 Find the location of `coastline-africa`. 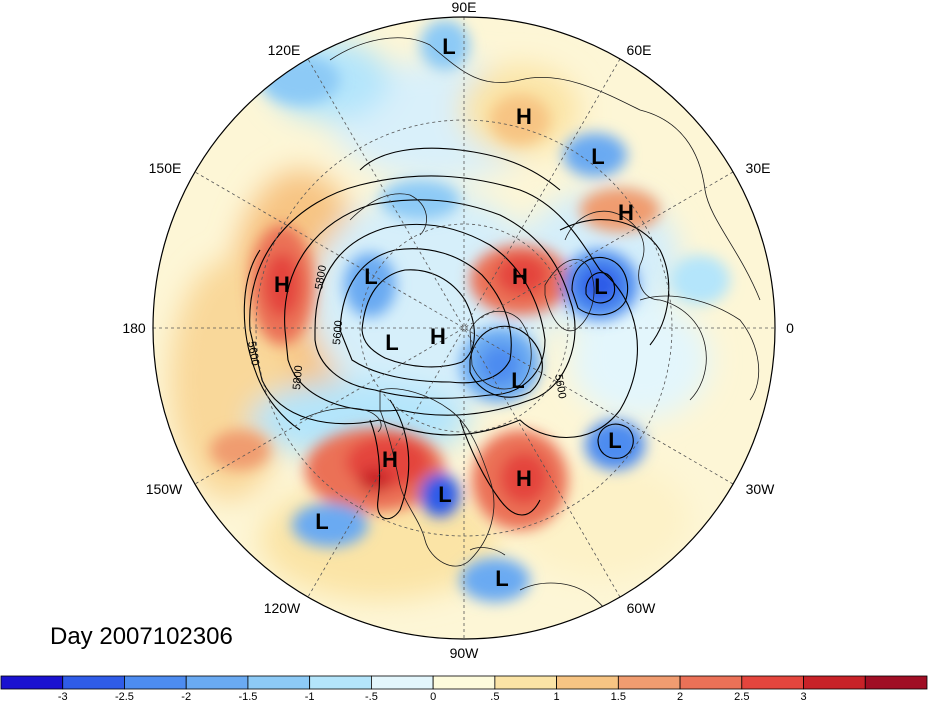

coastline-africa is located at coordinates (699, 348).